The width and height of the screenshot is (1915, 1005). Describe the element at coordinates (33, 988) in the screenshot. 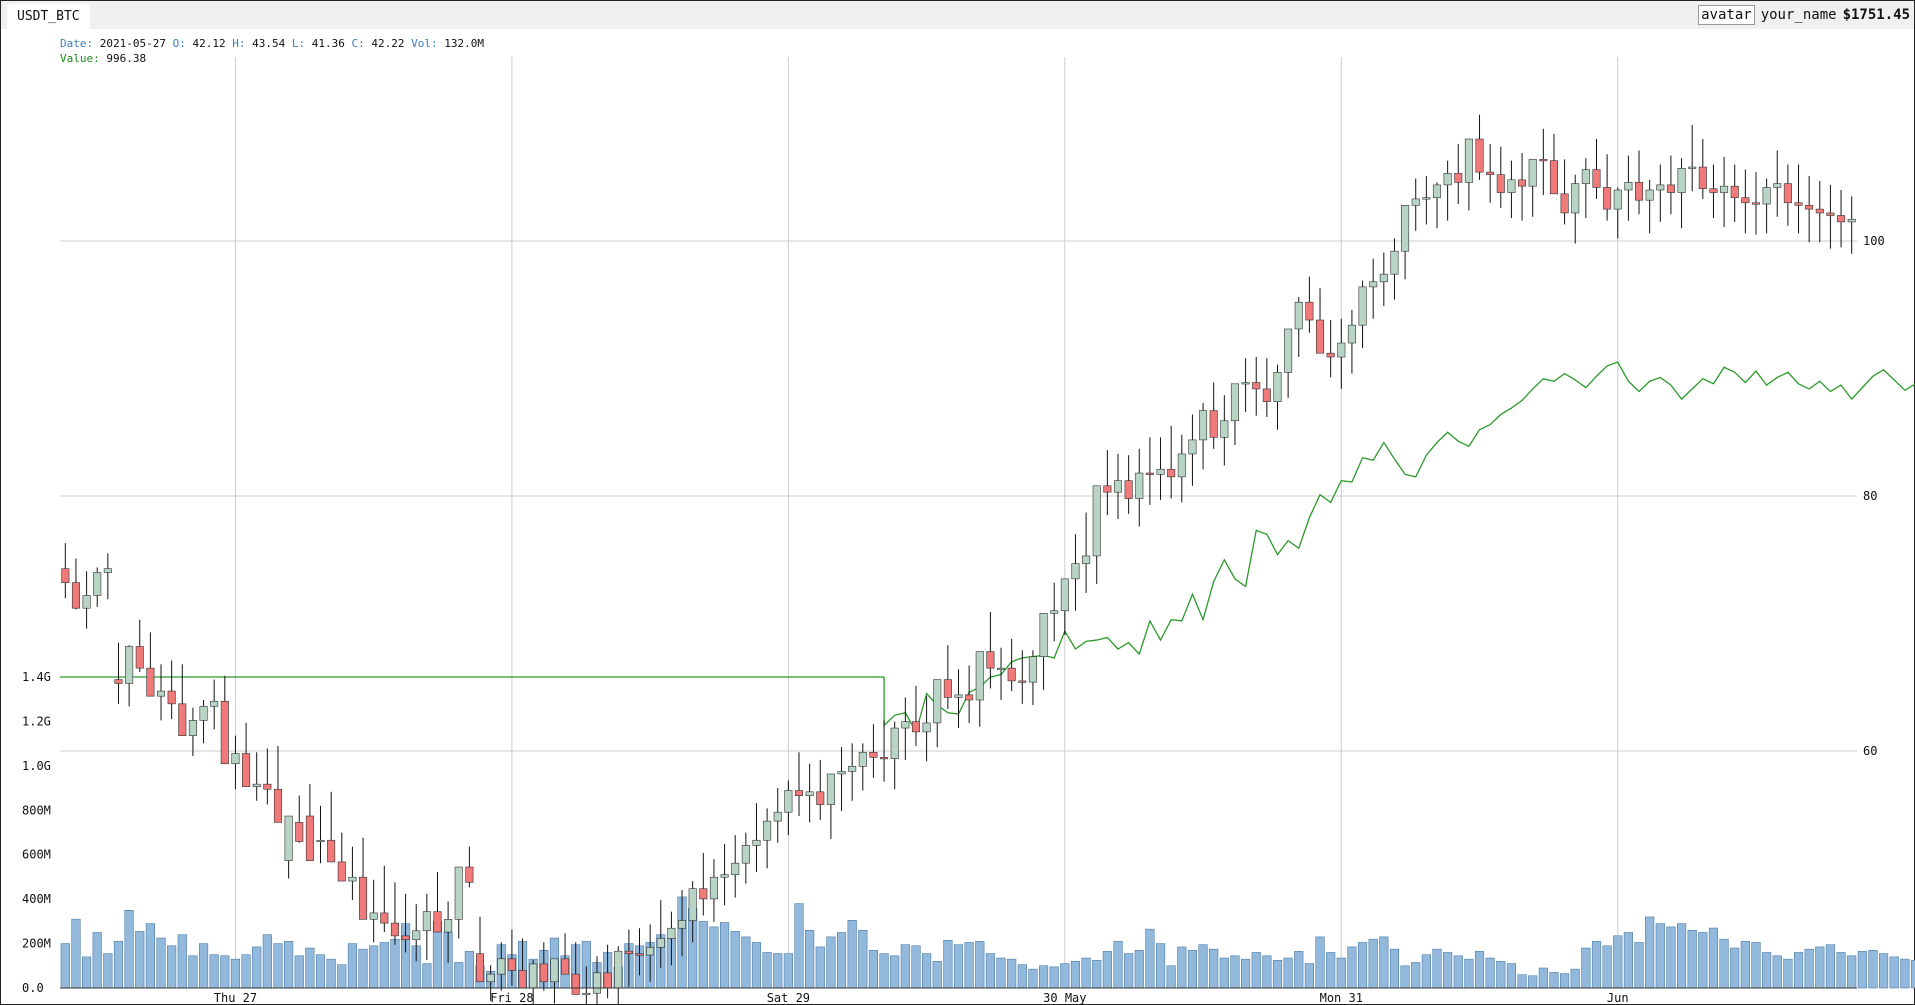

I see `volume-tick-label: 0.0` at that location.